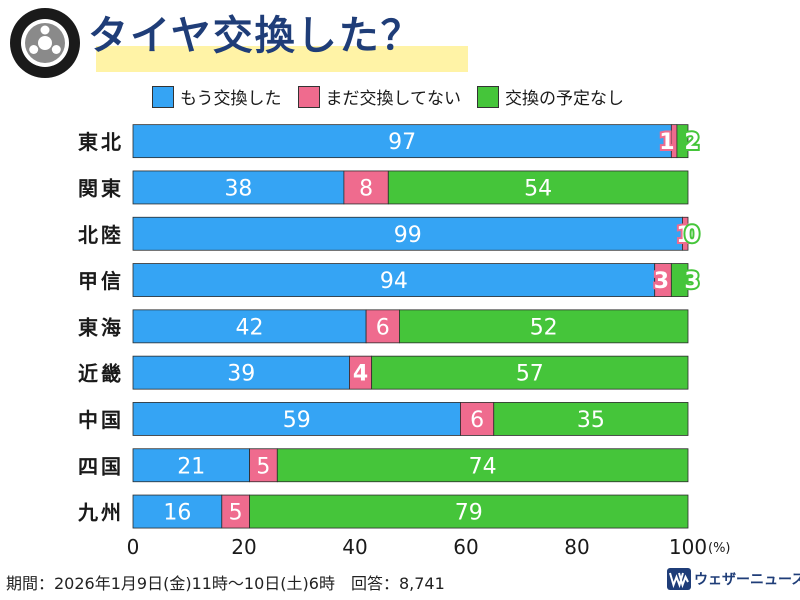 This screenshot has height=600, width=800. What do you see at coordinates (354, 547) in the screenshot?
I see `x-tick-label: 40` at bounding box center [354, 547].